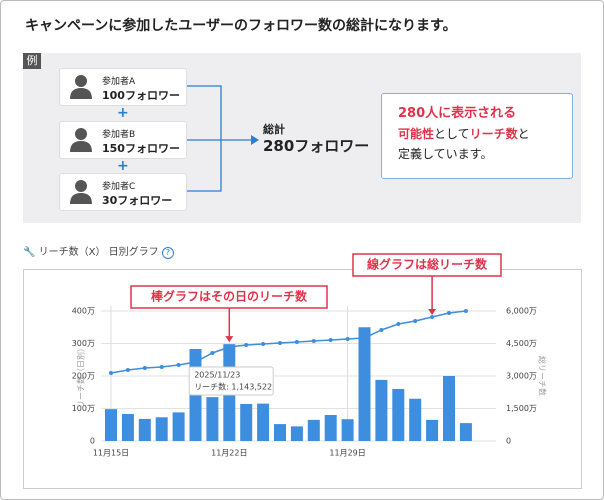 This screenshot has height=500, width=604. I want to click on note-line: 可能性としてリーチ数と, so click(481, 134).